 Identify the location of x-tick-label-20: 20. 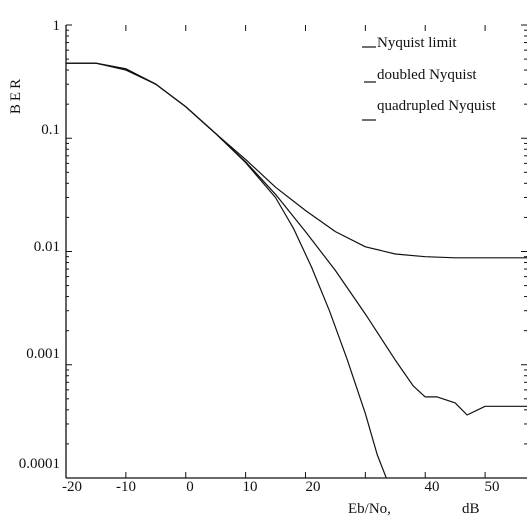
(313, 487).